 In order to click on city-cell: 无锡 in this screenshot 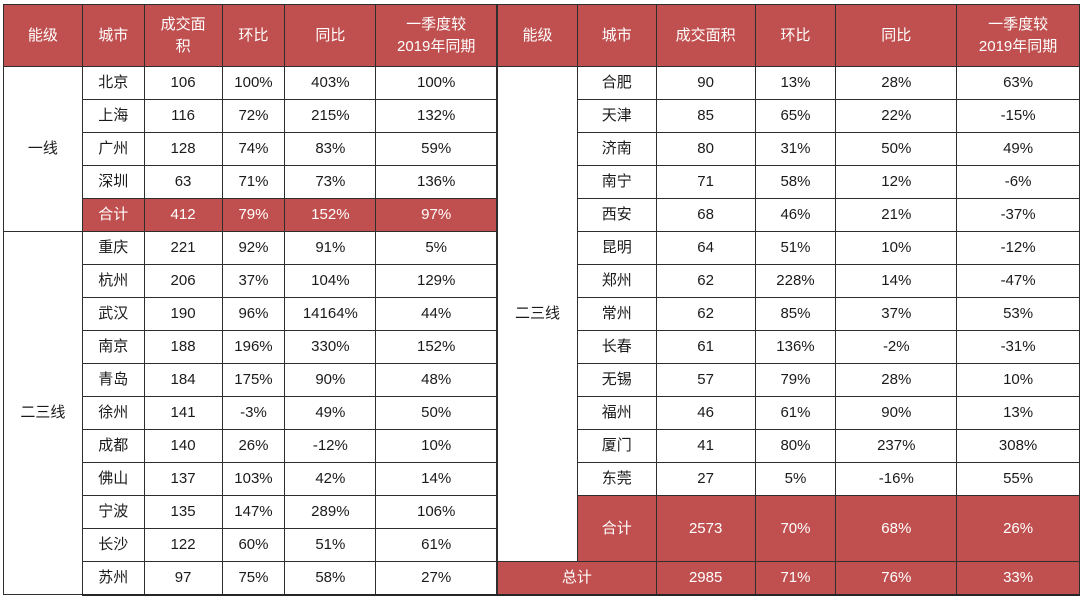, I will do `click(616, 380)`.